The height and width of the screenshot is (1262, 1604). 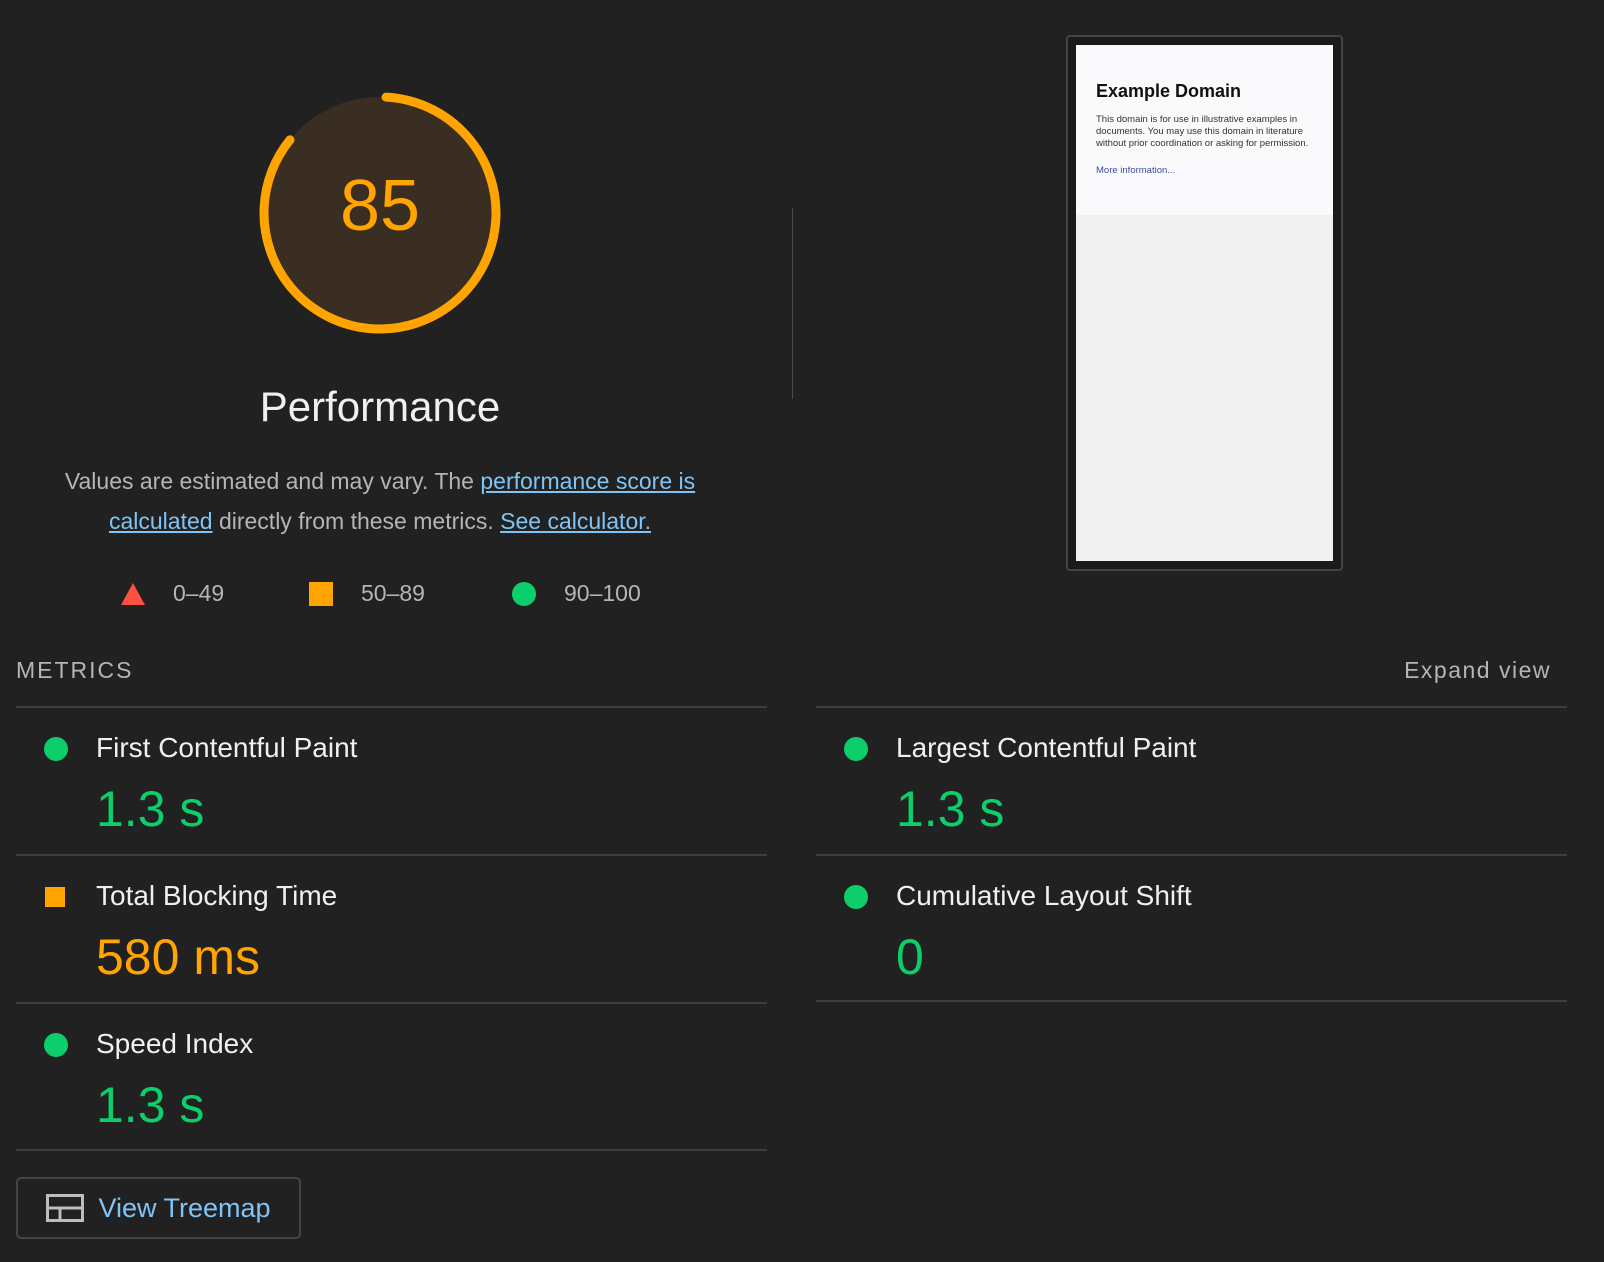 I want to click on legend-pass: 90–100, so click(x=576, y=593).